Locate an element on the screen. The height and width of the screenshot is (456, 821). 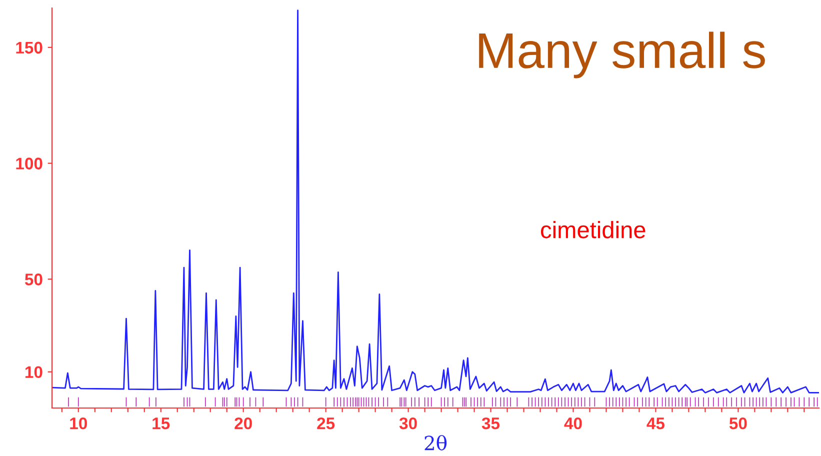
x-tick-label: 15 is located at coordinates (161, 424).